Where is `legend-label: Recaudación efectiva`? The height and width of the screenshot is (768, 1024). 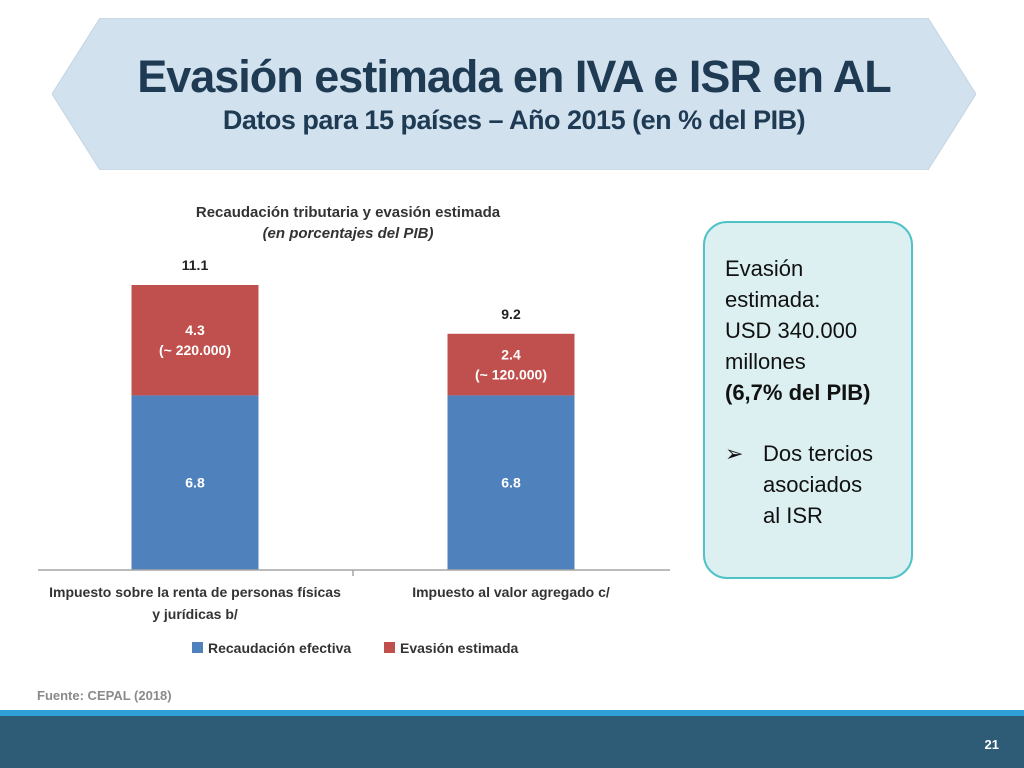
legend-label: Recaudación efectiva is located at coordinates (279, 648).